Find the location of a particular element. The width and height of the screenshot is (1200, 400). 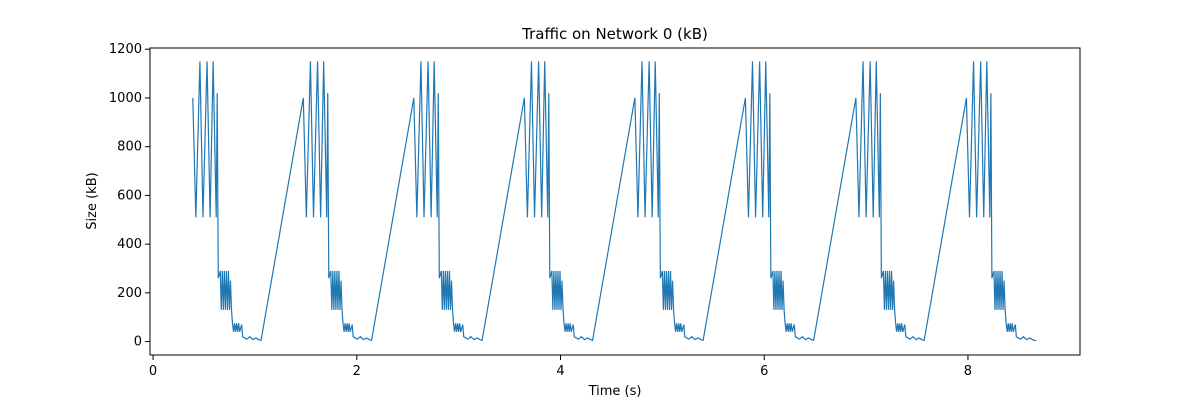

x-tick-label: 0 is located at coordinates (153, 371).